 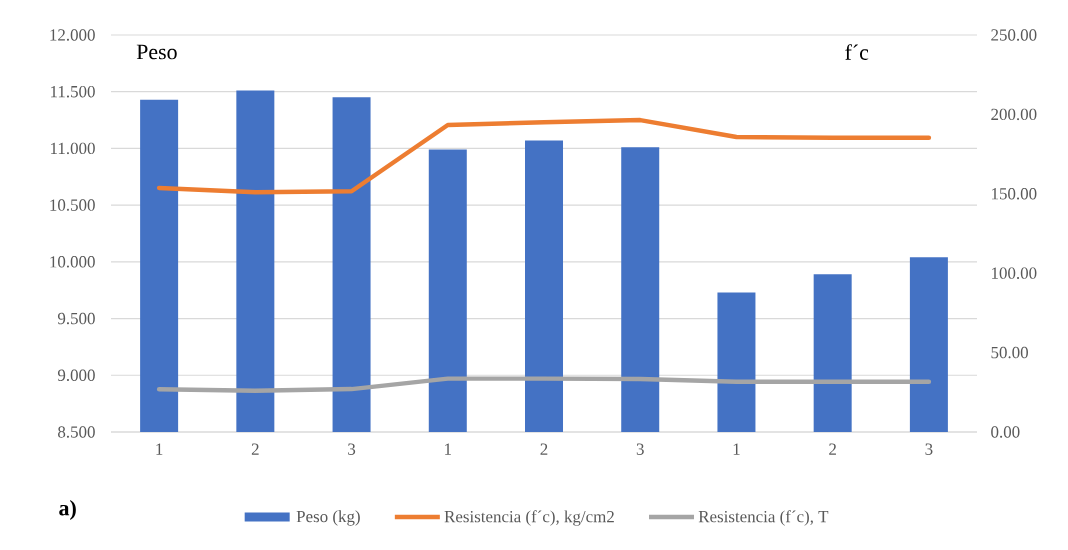 What do you see at coordinates (72, 262) in the screenshot?
I see `y-tick-label: 10.000` at bounding box center [72, 262].